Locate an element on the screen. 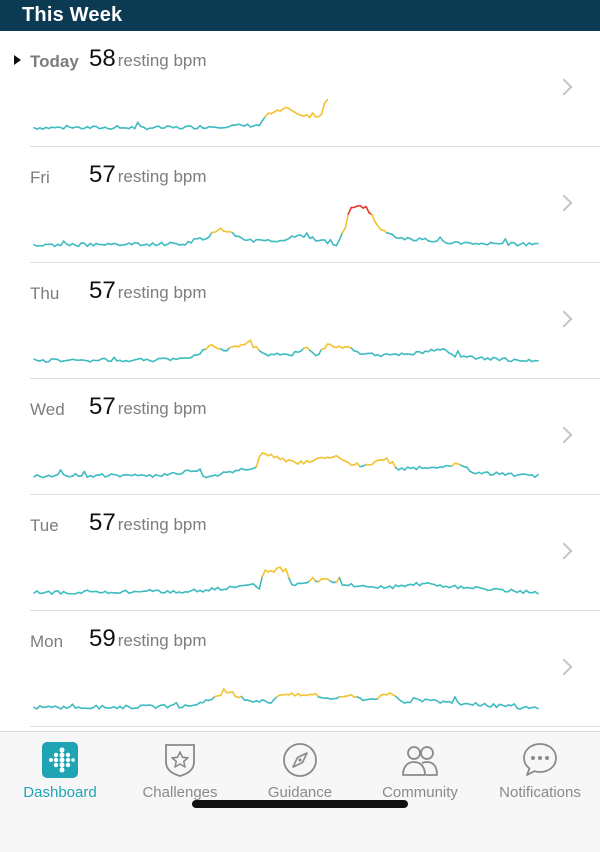 This screenshot has width=600, height=852. tab-notifications: Notifications is located at coordinates (540, 772).